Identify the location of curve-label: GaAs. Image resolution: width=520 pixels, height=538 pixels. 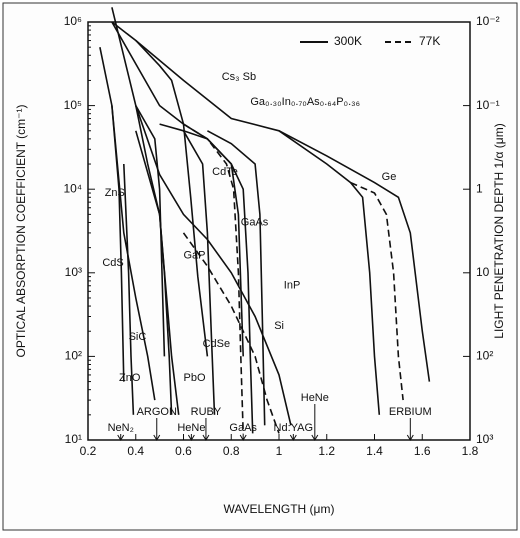
(255, 222).